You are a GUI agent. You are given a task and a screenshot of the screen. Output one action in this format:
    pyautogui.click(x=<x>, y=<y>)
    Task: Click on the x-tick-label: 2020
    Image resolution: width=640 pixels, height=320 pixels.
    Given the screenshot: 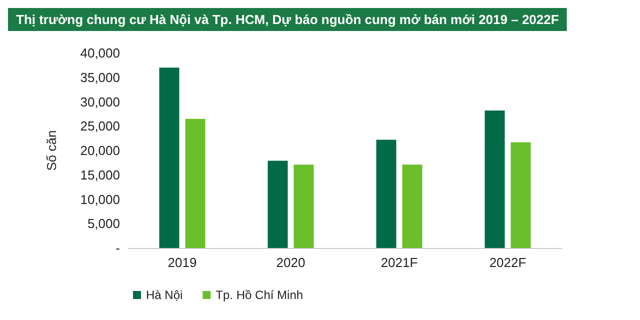 What is the action you would take?
    pyautogui.click(x=291, y=262)
    